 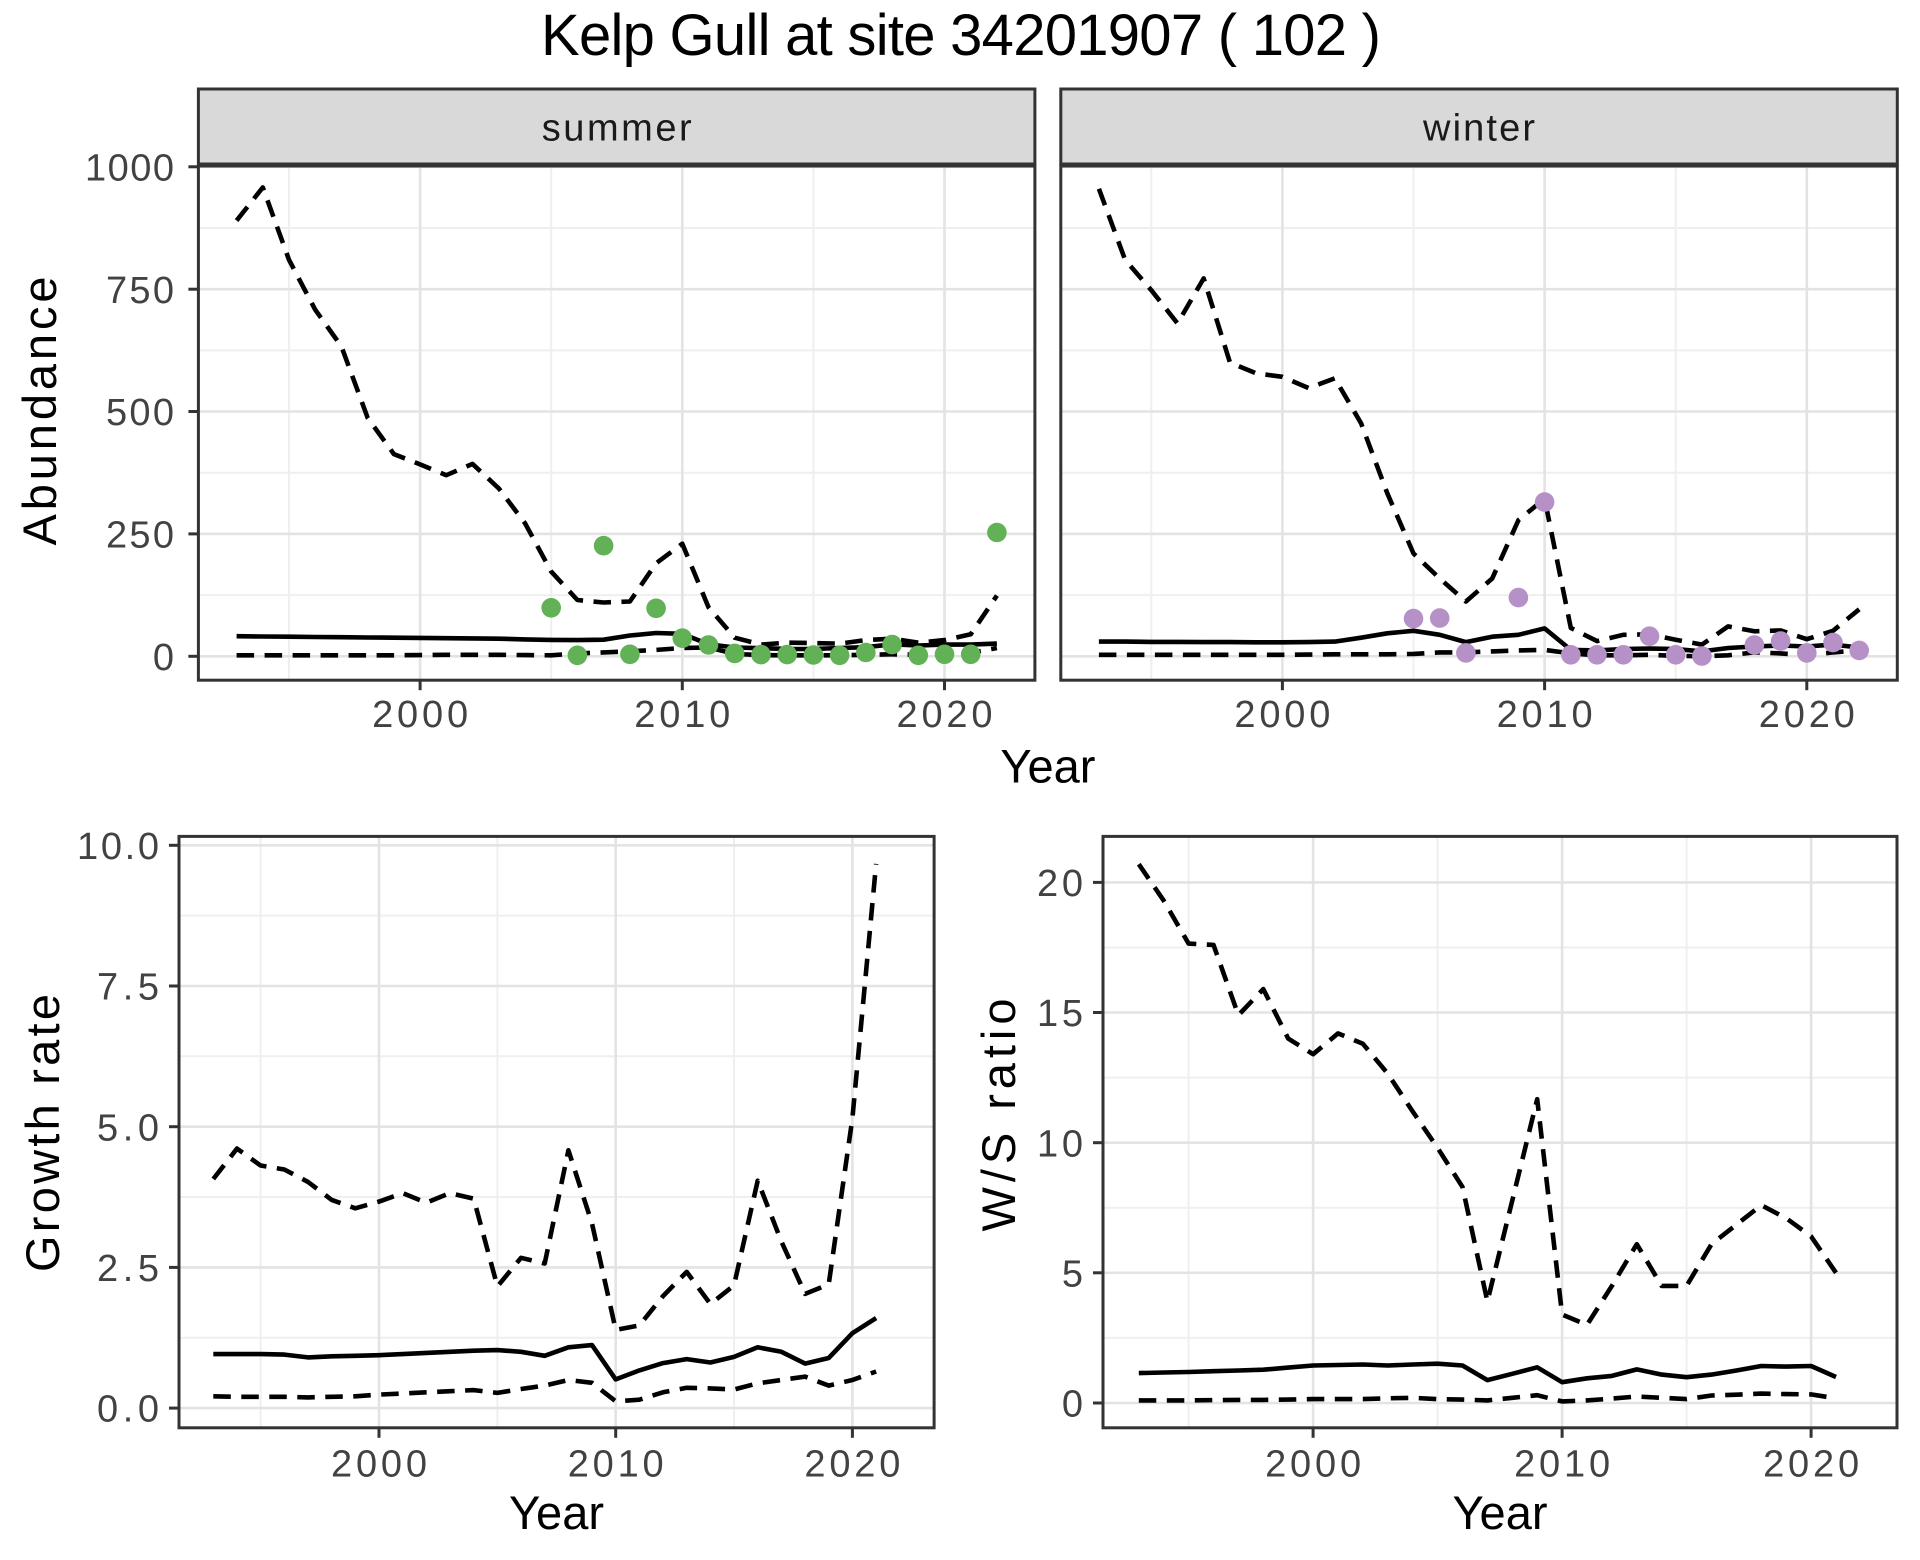 I want to click on svg-text: 5, so click(x=1072, y=1274).